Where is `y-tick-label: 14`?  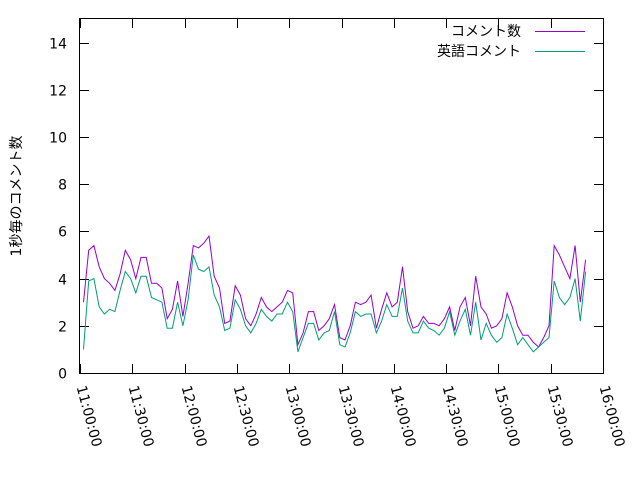 y-tick-label: 14 is located at coordinates (58, 45).